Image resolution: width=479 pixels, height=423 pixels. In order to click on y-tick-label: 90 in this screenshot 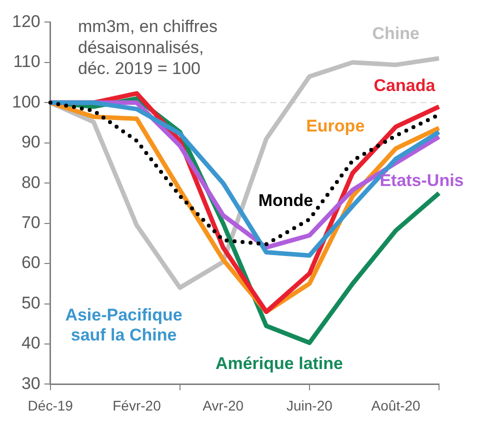, I will do `click(30, 142)`.